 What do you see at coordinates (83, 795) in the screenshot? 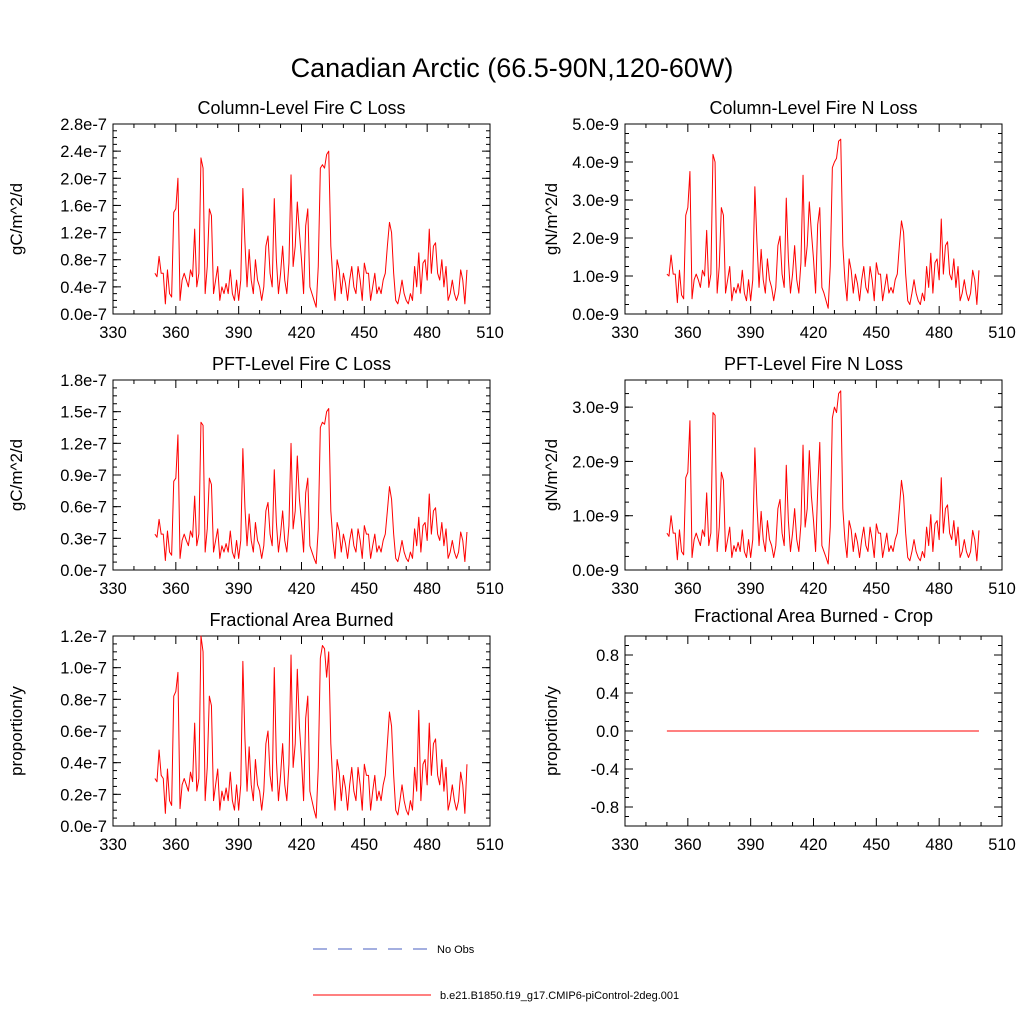
I see `y-tick-label: 0.2e-7` at bounding box center [83, 795].